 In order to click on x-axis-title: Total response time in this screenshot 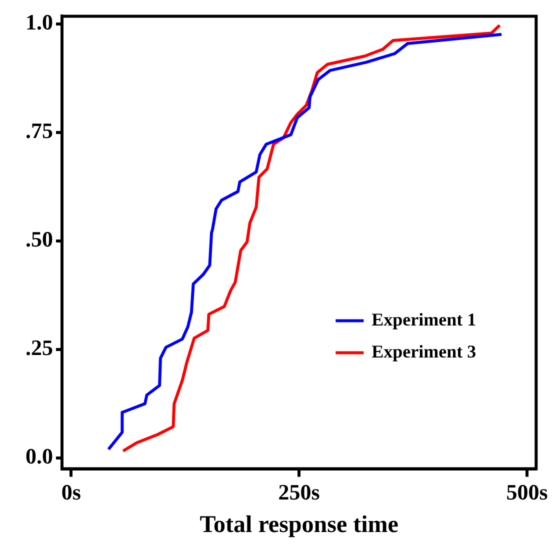, I will do `click(299, 525)`.